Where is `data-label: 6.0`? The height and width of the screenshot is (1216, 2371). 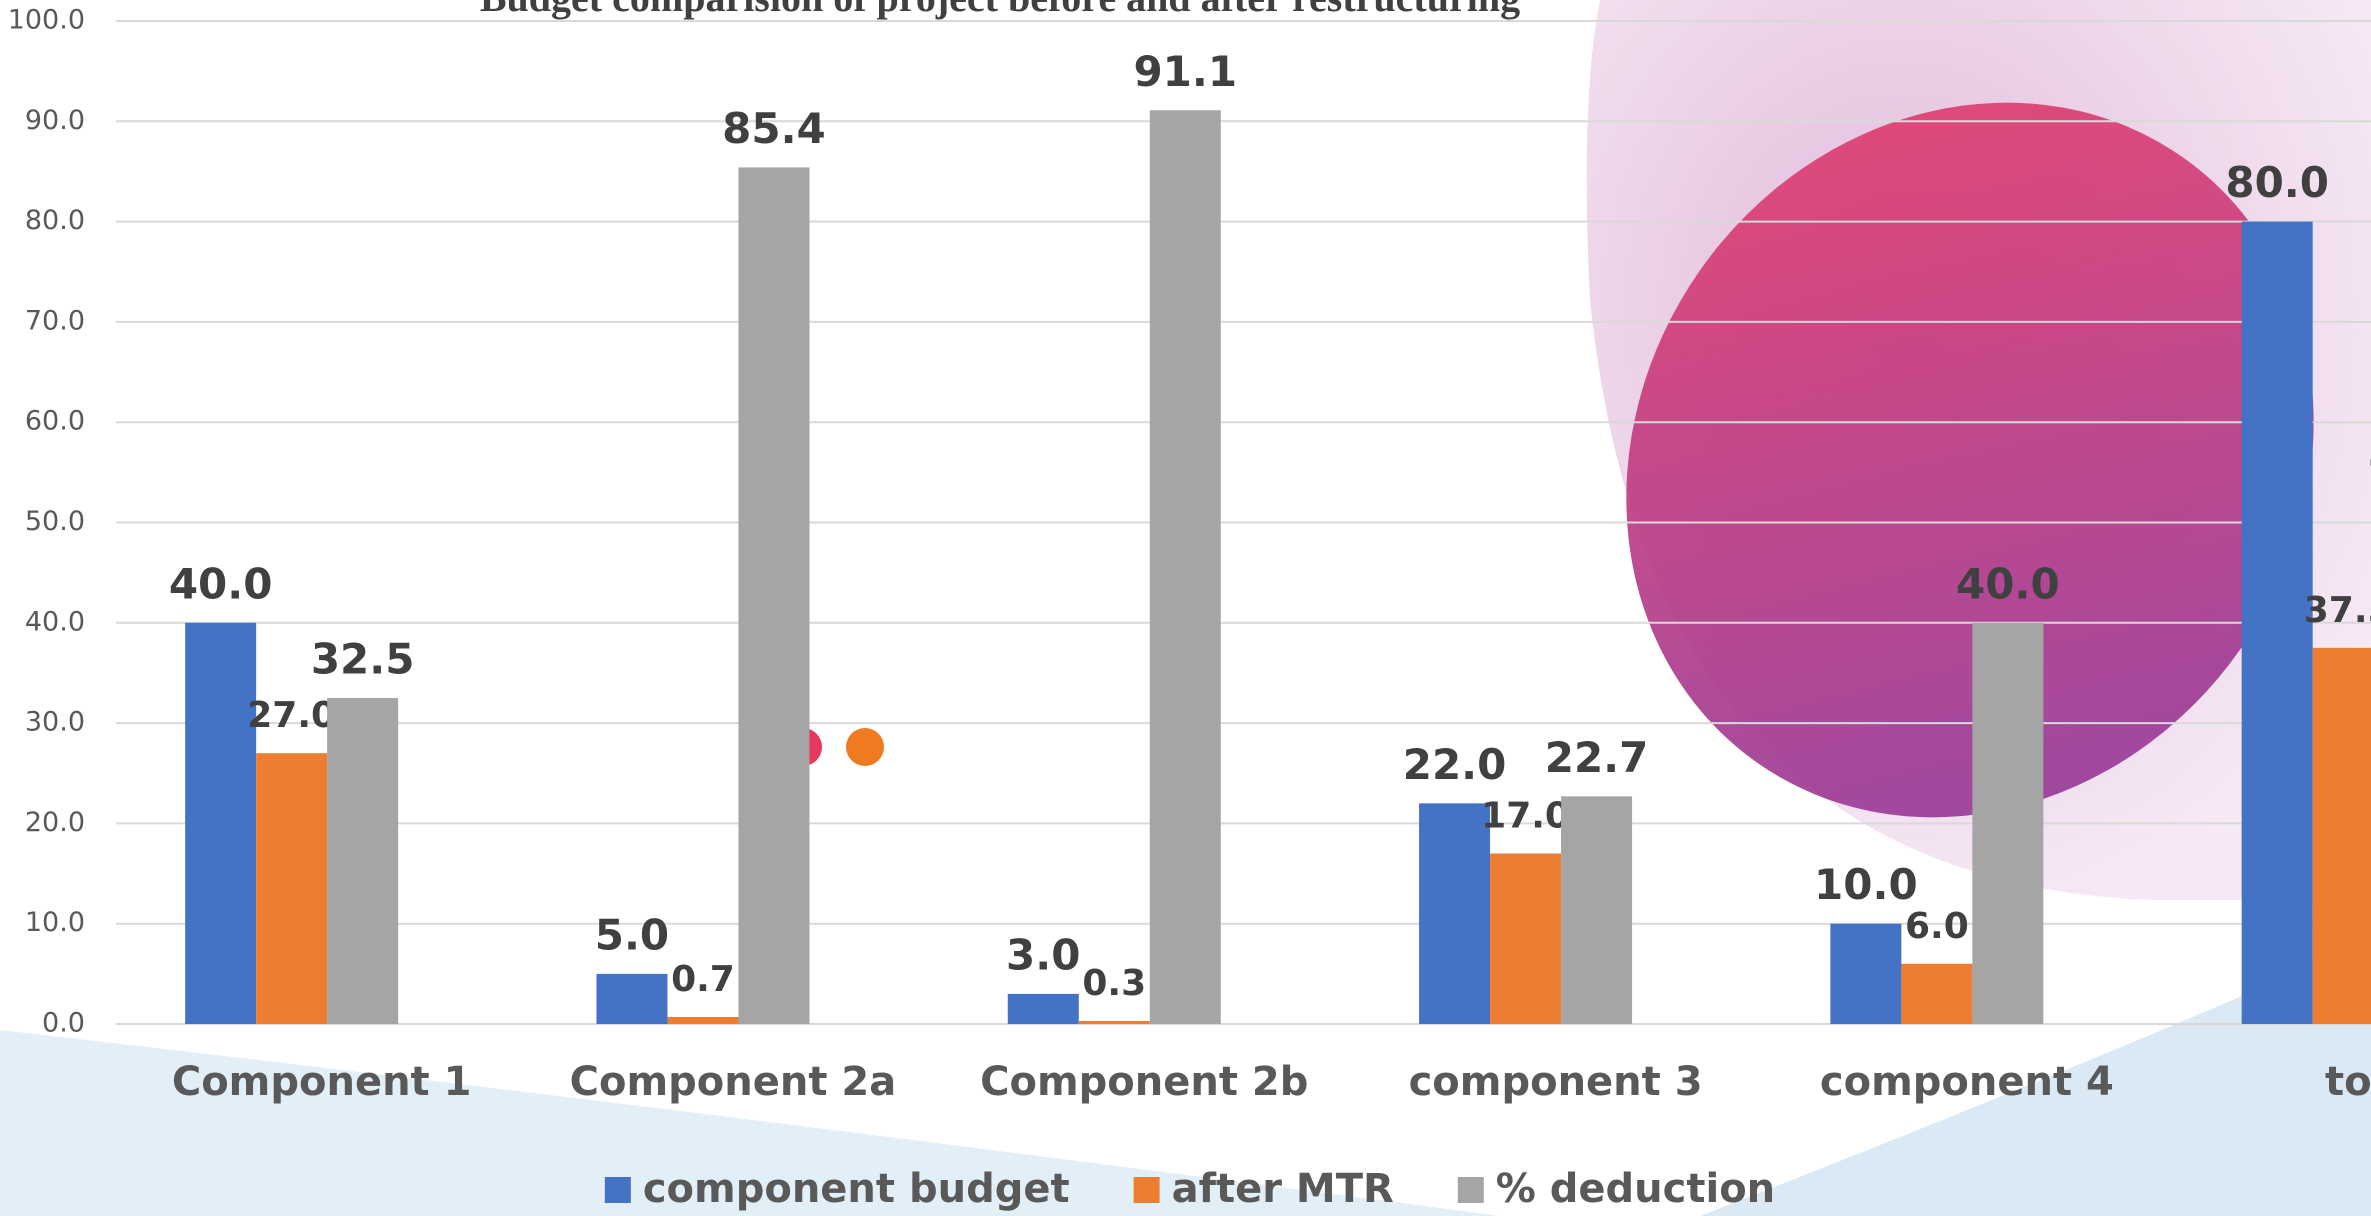 data-label: 6.0 is located at coordinates (1937, 926).